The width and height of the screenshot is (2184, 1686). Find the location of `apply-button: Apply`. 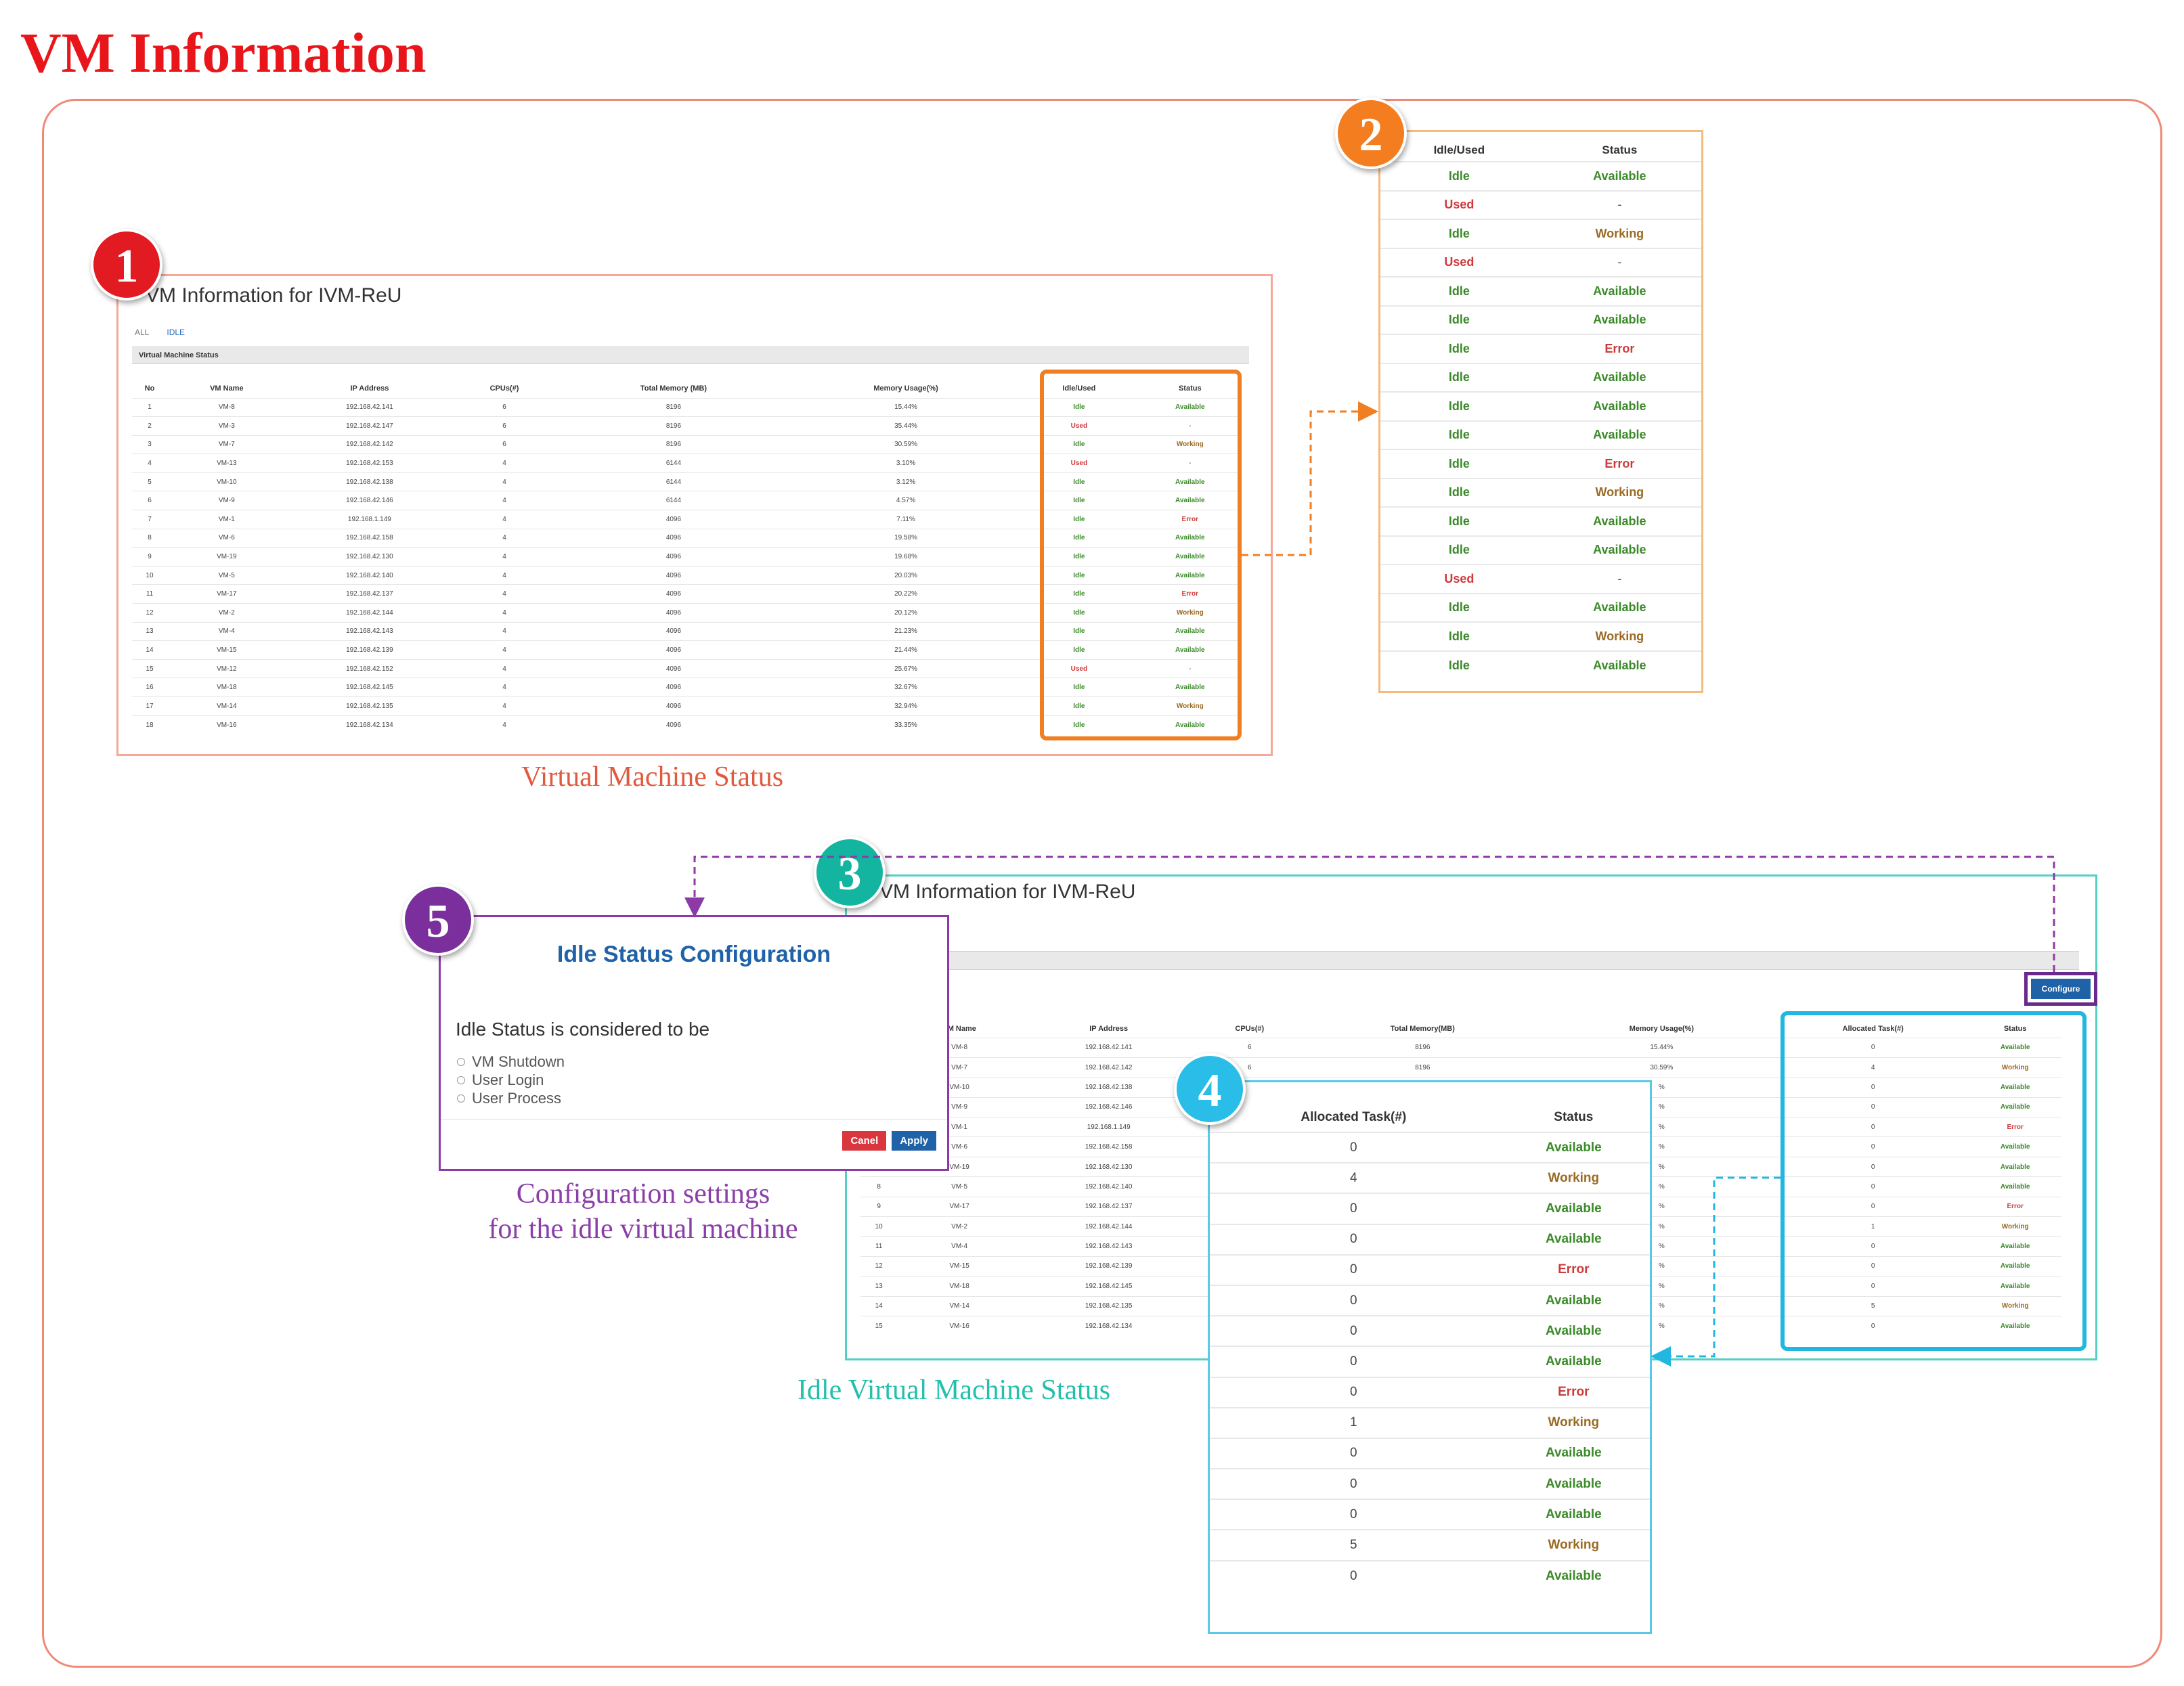

apply-button: Apply is located at coordinates (914, 1141).